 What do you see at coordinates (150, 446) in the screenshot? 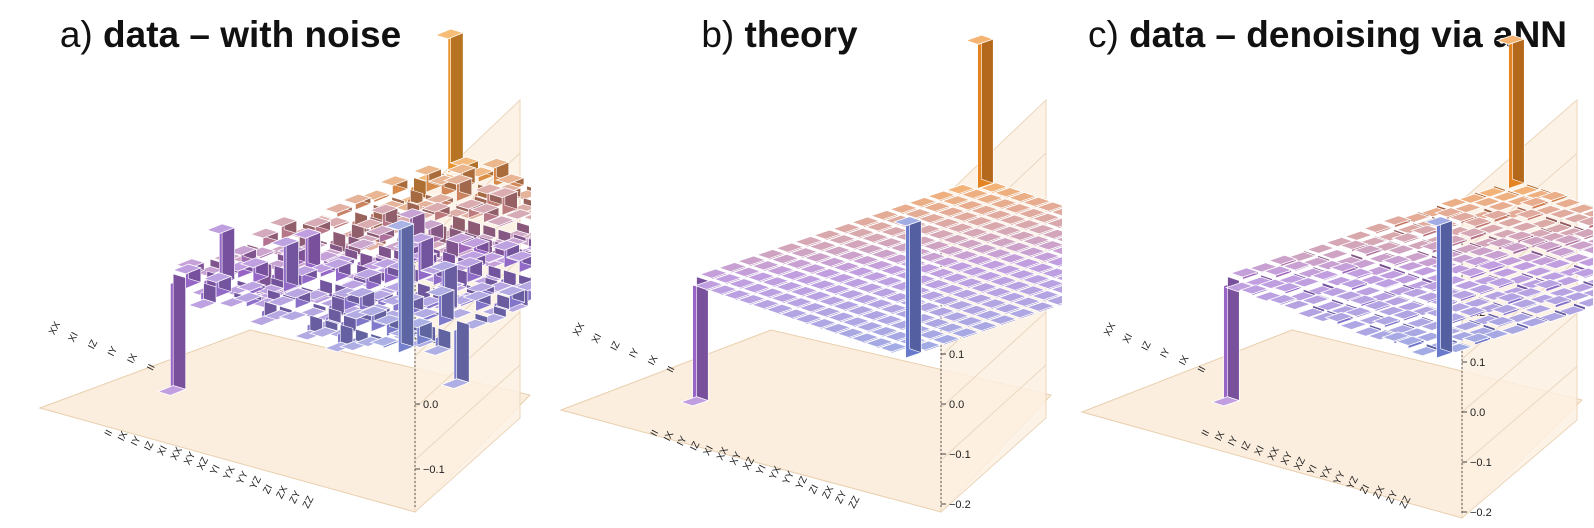
I see `col-tick-label: IZ` at bounding box center [150, 446].